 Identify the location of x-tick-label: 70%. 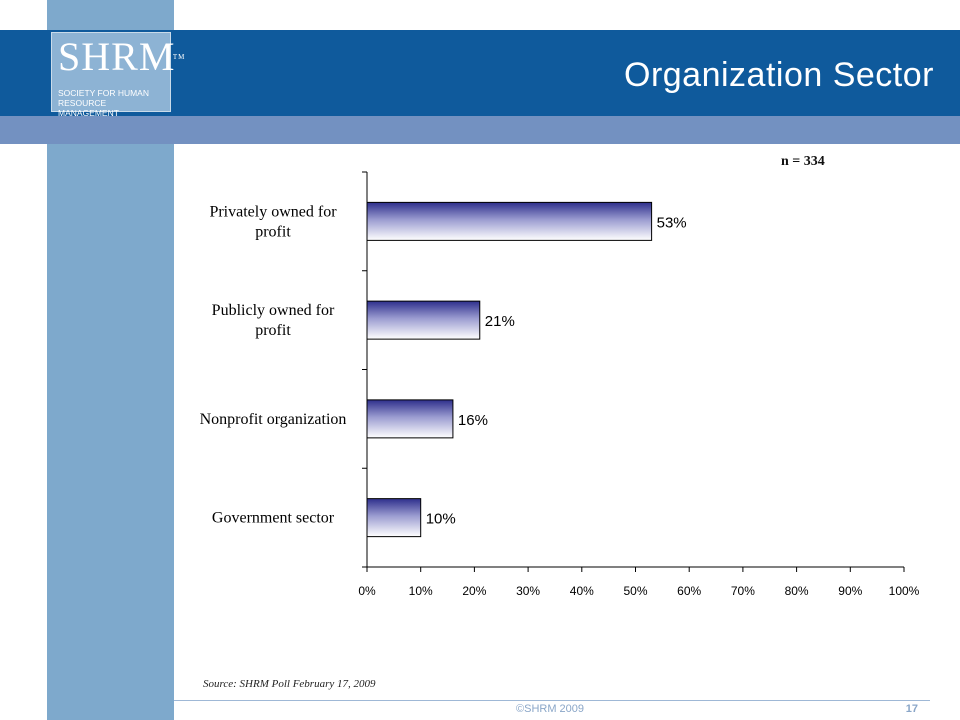
(743, 591).